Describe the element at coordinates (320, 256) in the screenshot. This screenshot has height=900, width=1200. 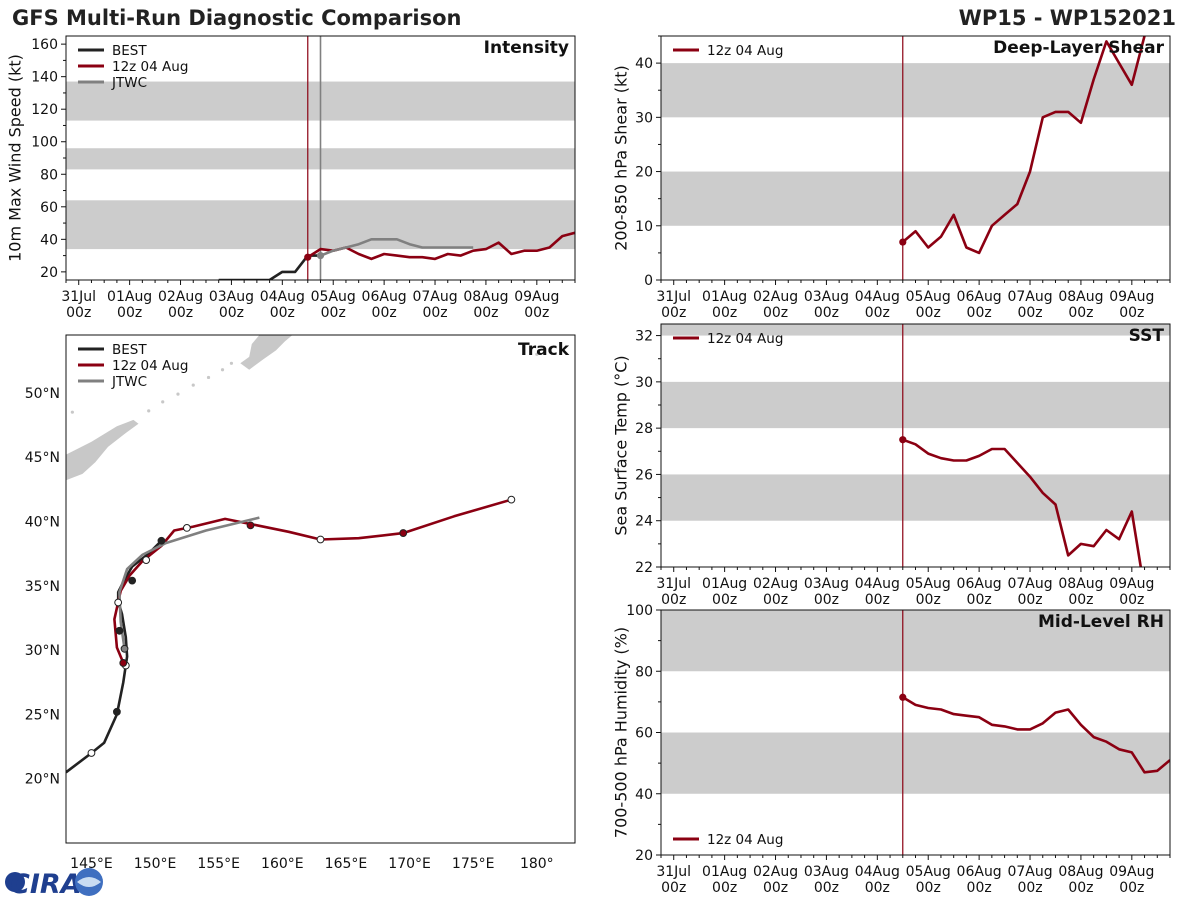
I see `intensity-marker-jtwc` at that location.